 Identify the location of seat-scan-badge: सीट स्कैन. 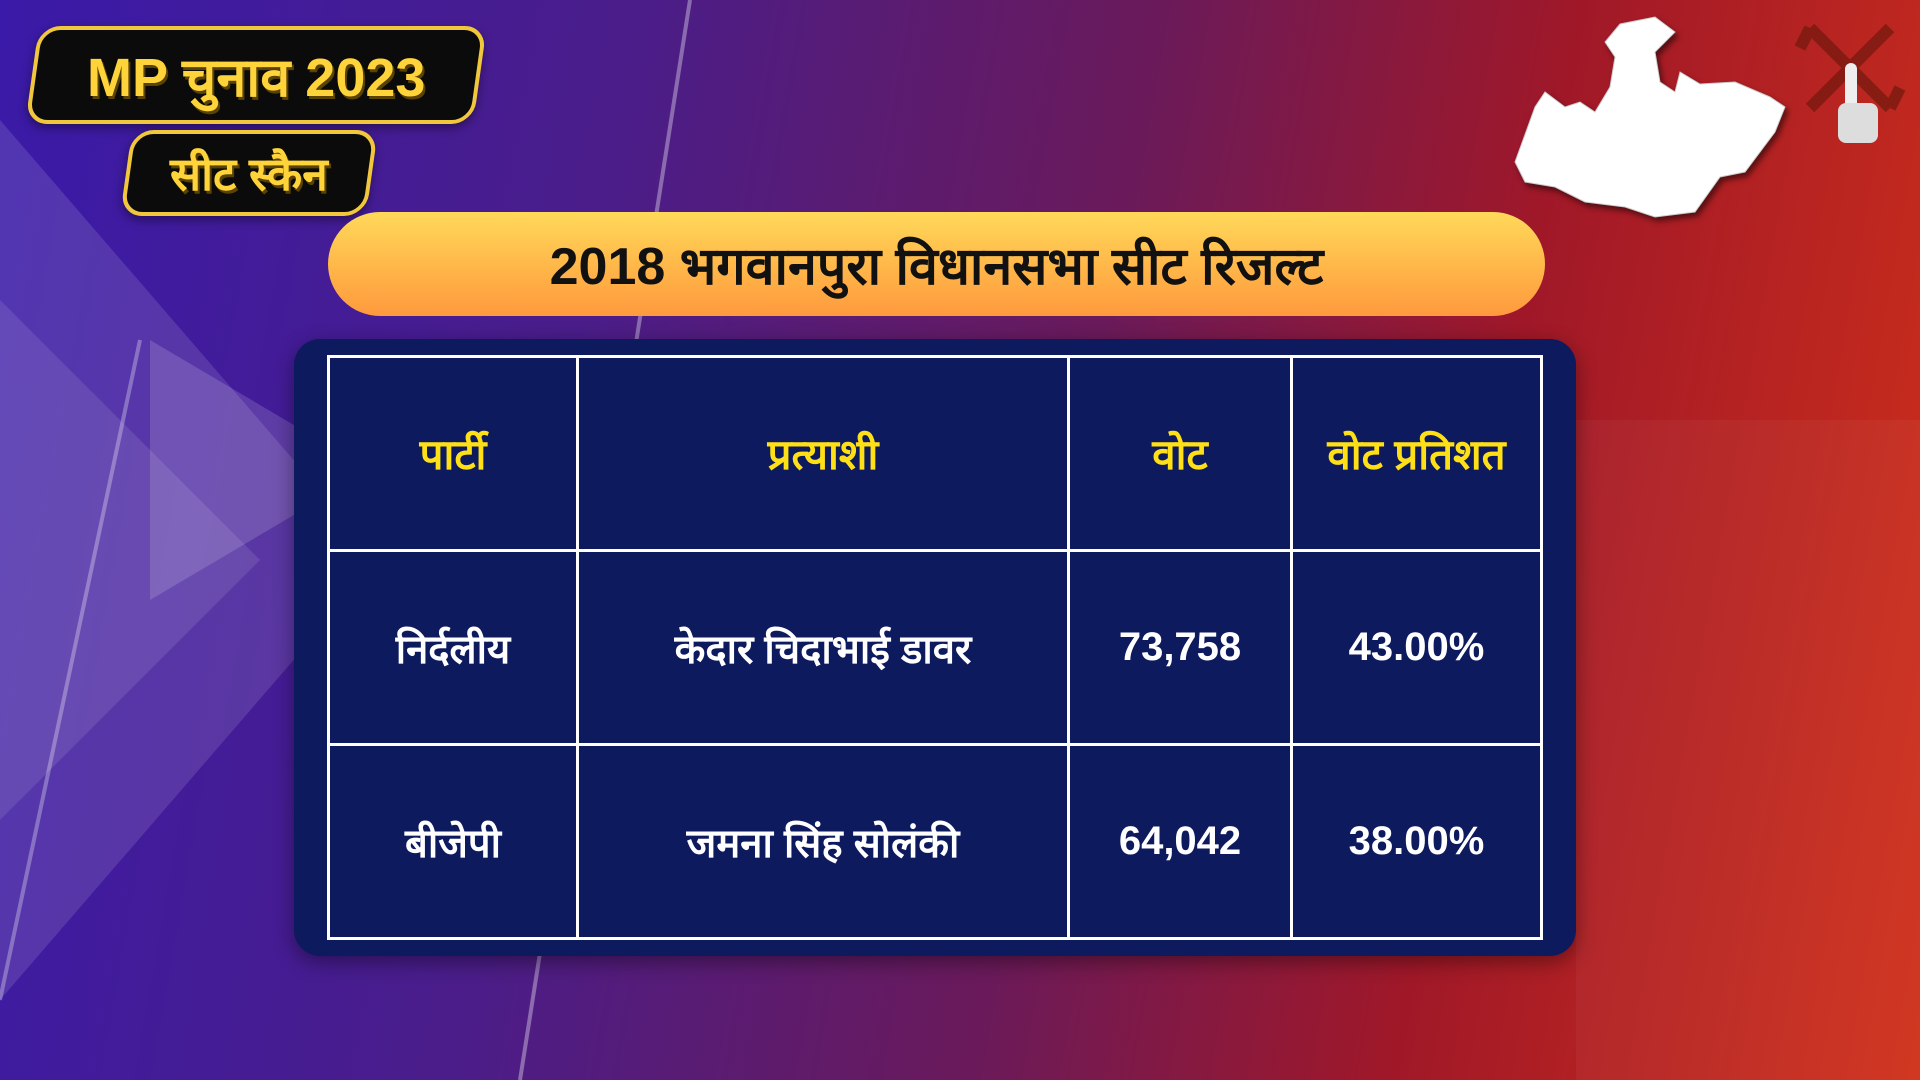
(249, 173).